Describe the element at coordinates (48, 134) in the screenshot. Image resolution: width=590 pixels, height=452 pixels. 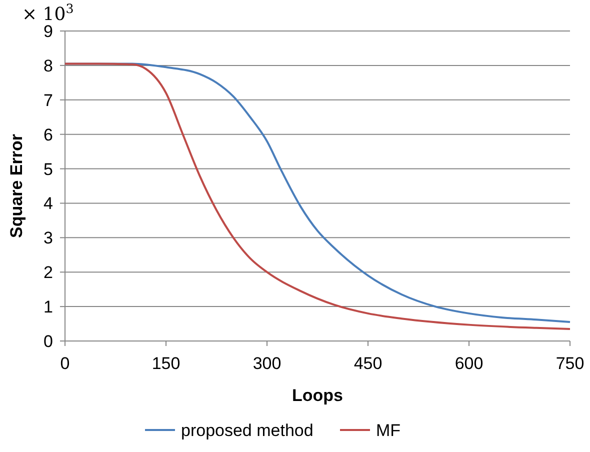
I see `y-tick-label: 6` at that location.